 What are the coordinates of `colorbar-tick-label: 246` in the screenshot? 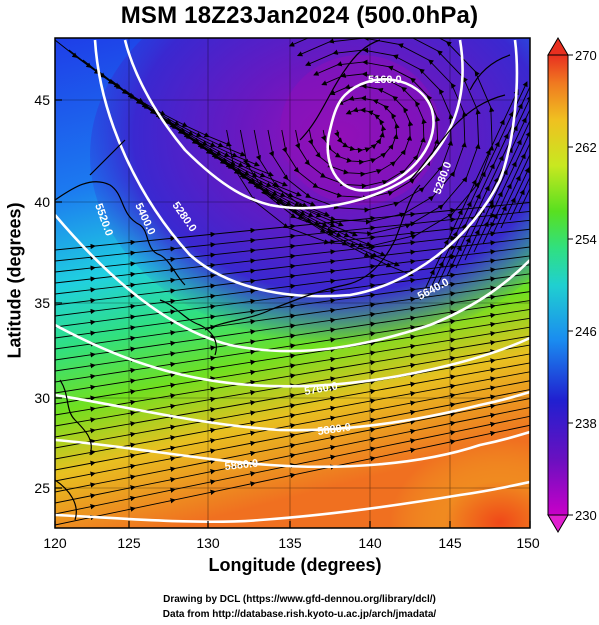 It's located at (586, 331).